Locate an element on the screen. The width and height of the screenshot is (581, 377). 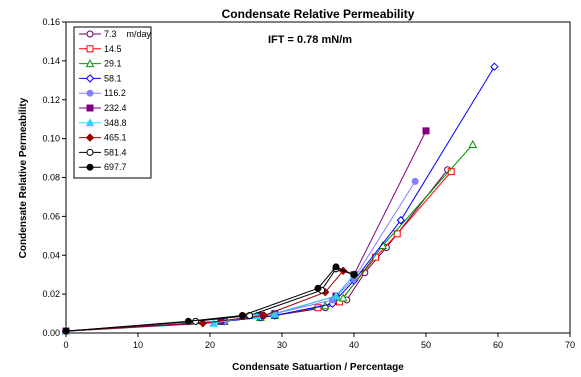
y-tick-label: 0.14 is located at coordinates (51, 61).